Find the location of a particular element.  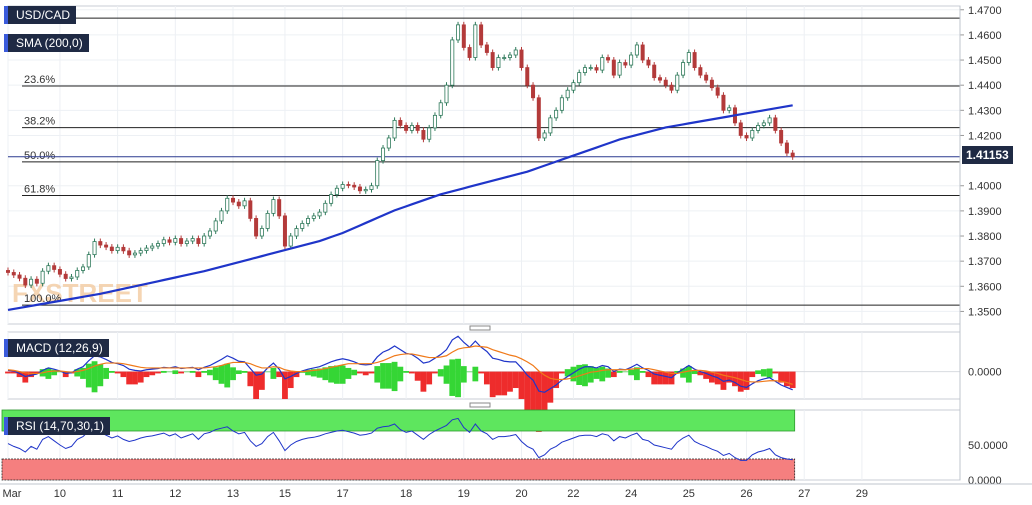

x-tick-label: 20 is located at coordinates (521, 494).